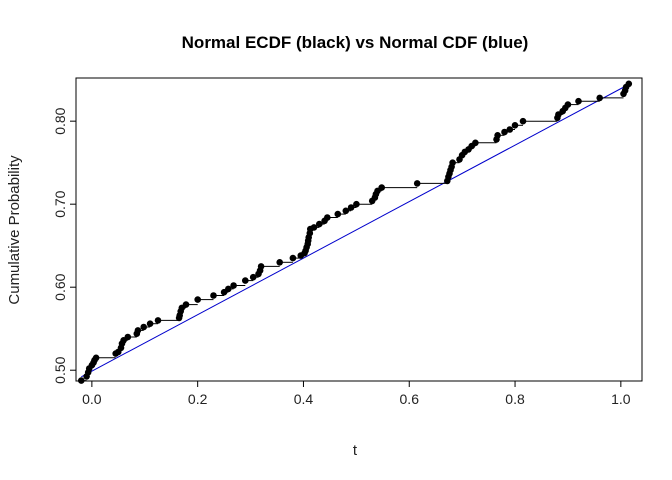 The image size is (672, 480). What do you see at coordinates (60, 369) in the screenshot?
I see `y-tick-label: 0.50` at bounding box center [60, 369].